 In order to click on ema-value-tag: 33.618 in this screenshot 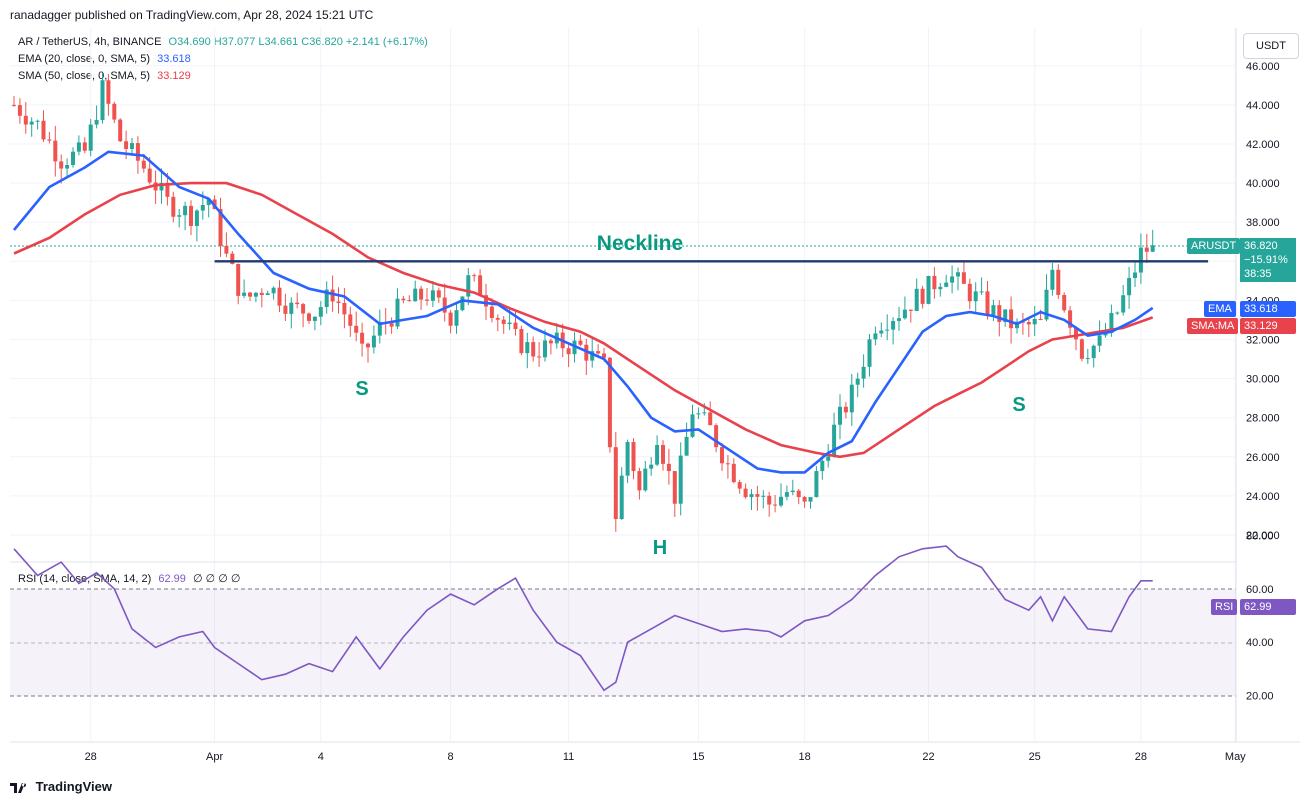, I will do `click(1268, 309)`.